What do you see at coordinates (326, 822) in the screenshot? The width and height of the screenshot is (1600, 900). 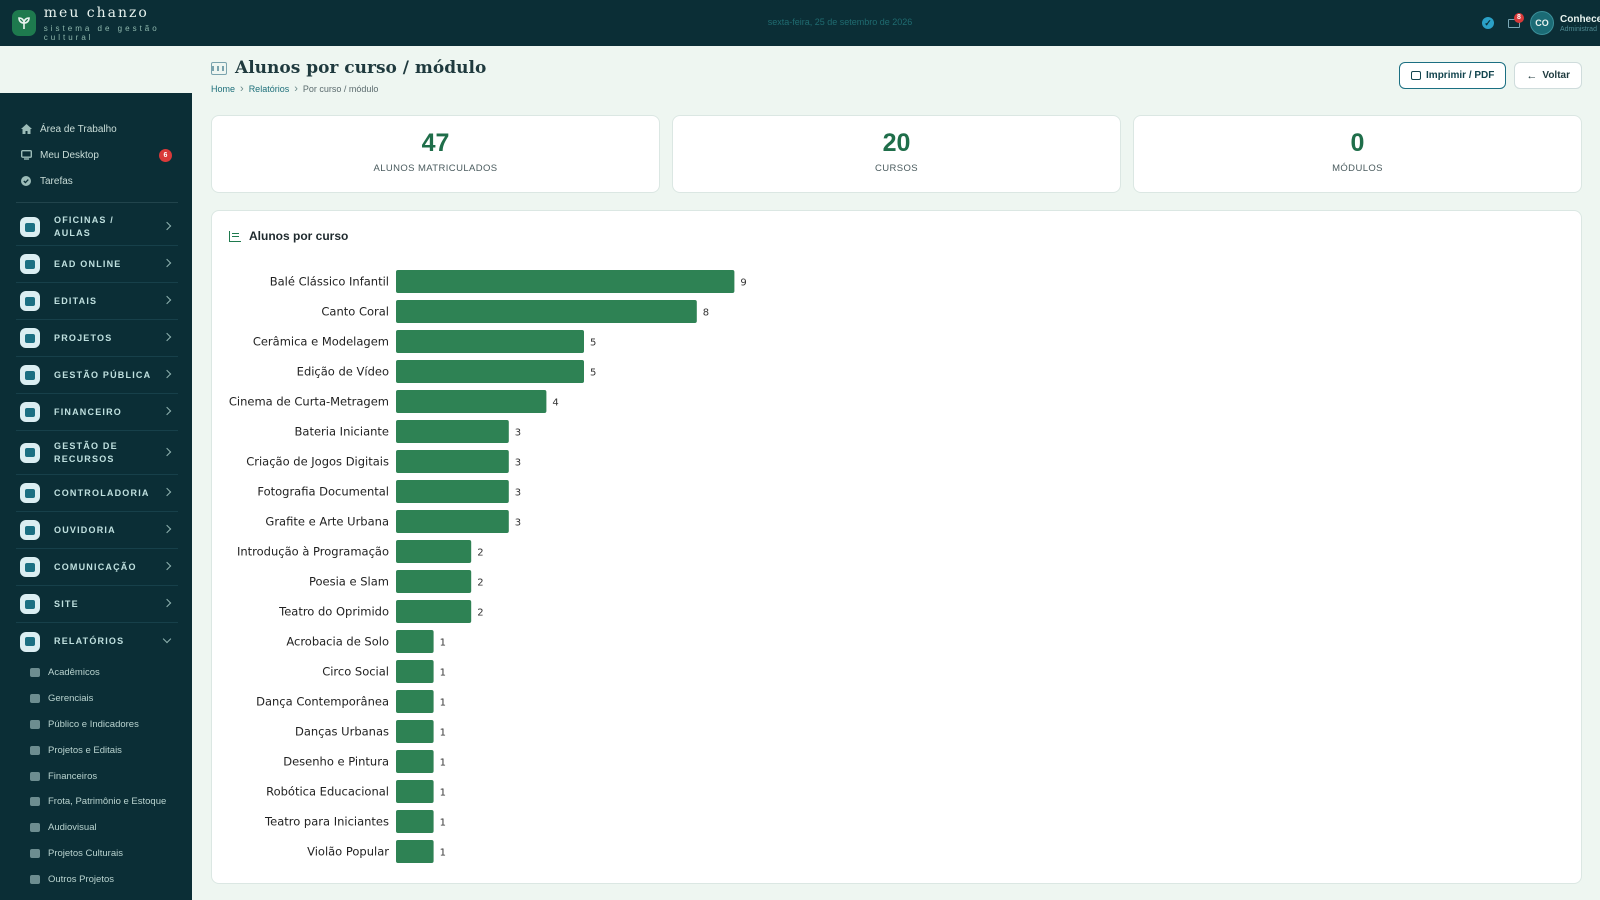 I see `category-label: Teatro para Iniciantes` at bounding box center [326, 822].